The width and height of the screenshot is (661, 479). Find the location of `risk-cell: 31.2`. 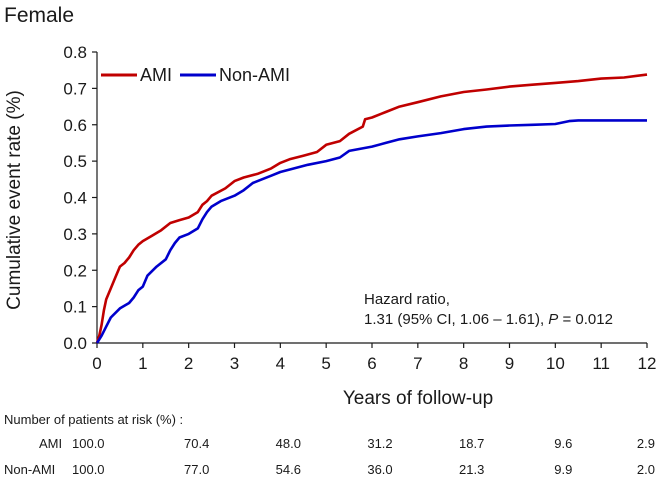

risk-cell: 31.2 is located at coordinates (379, 443).